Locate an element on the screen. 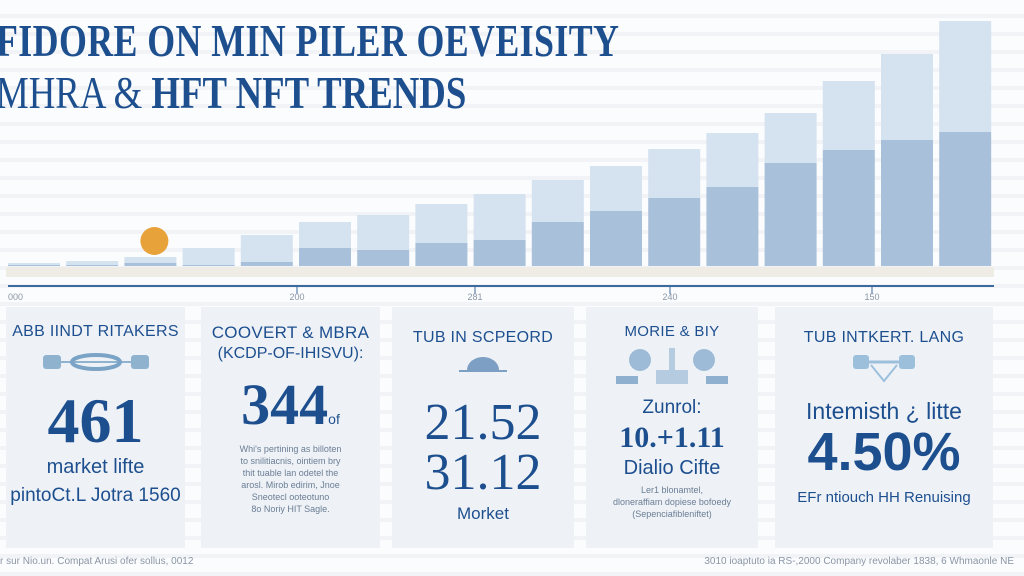 The image size is (1024, 576). card-label: market lifte is located at coordinates (95, 467).